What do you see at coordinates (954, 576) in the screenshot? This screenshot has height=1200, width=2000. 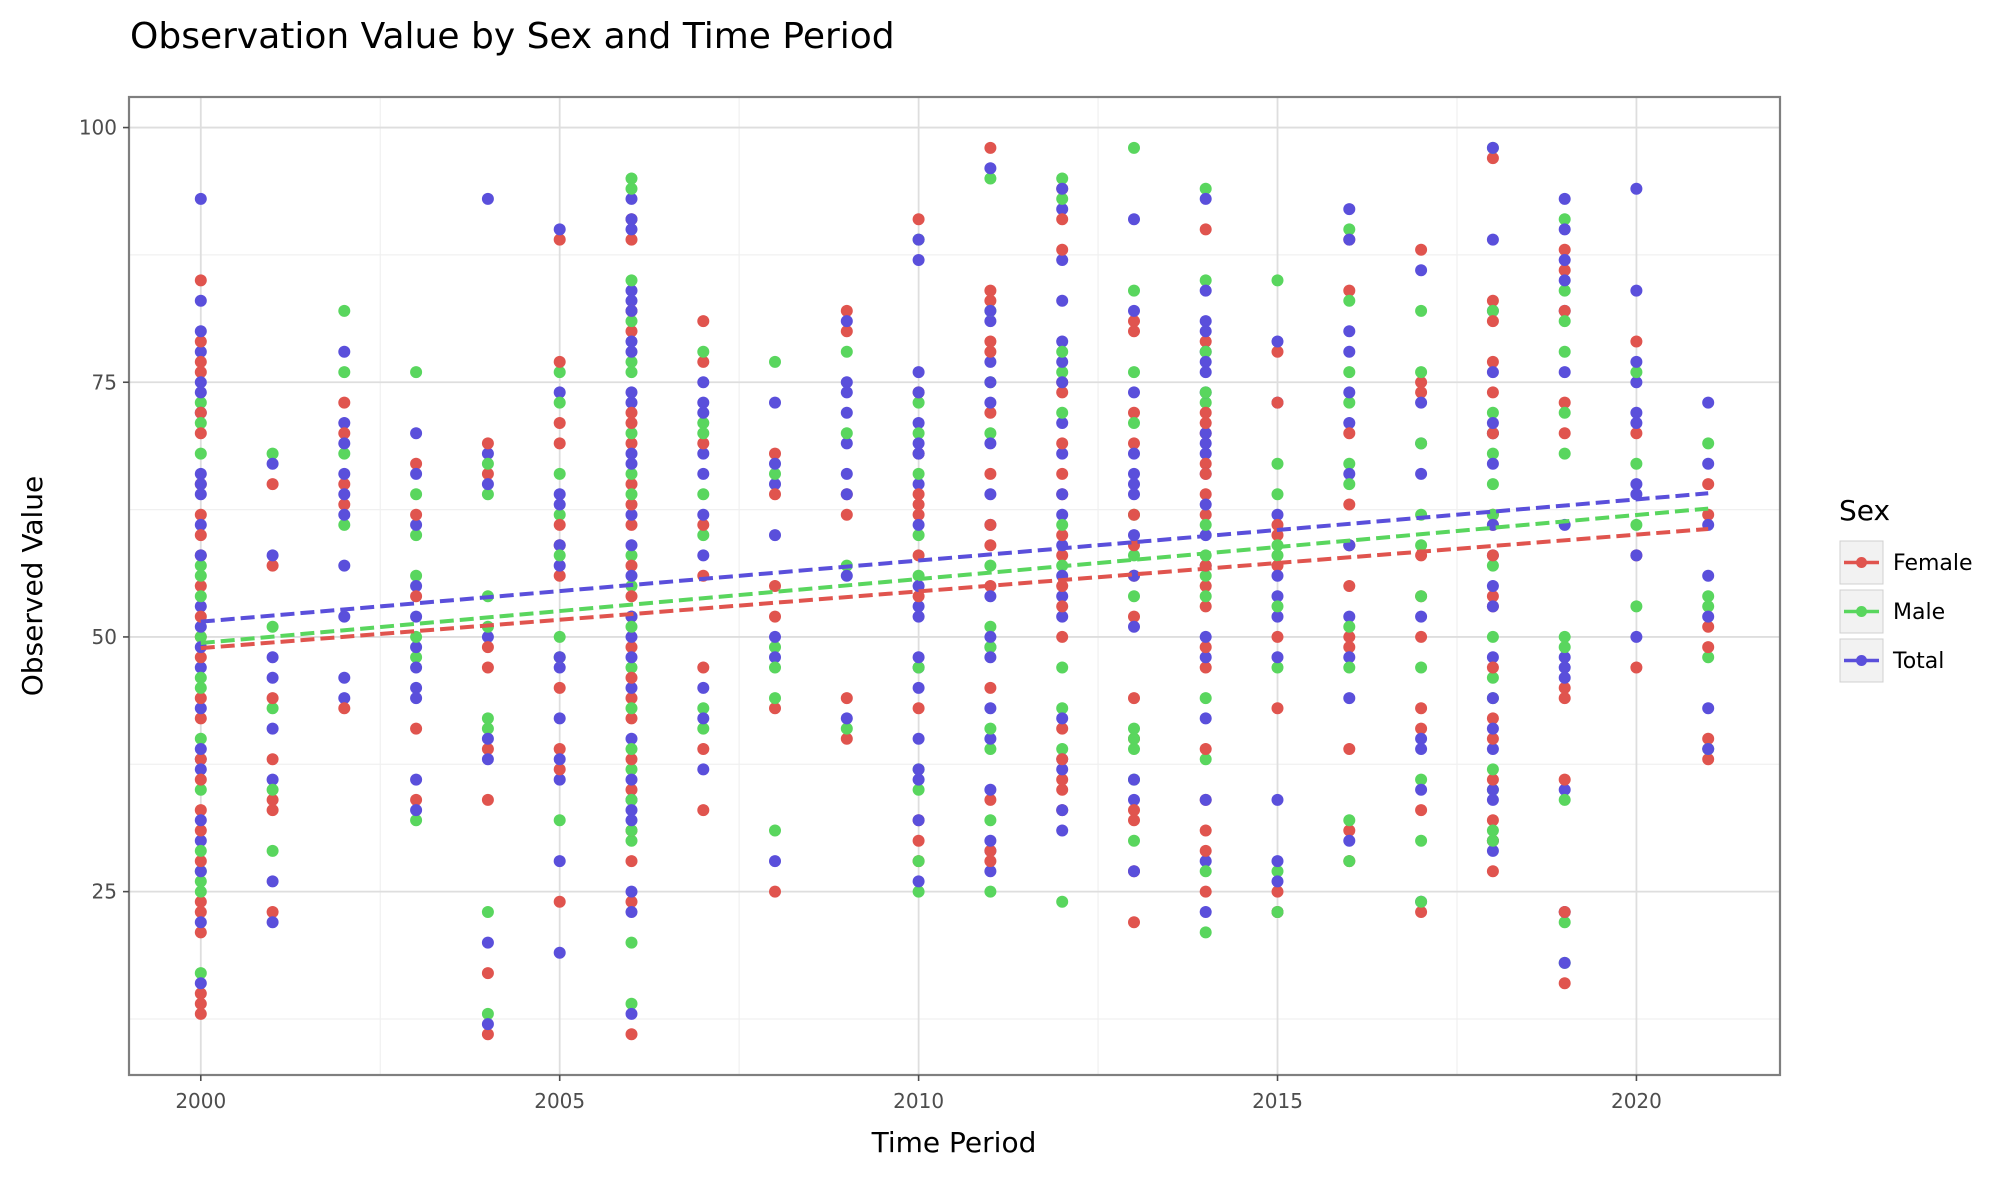 I see `trend-line-male` at bounding box center [954, 576].